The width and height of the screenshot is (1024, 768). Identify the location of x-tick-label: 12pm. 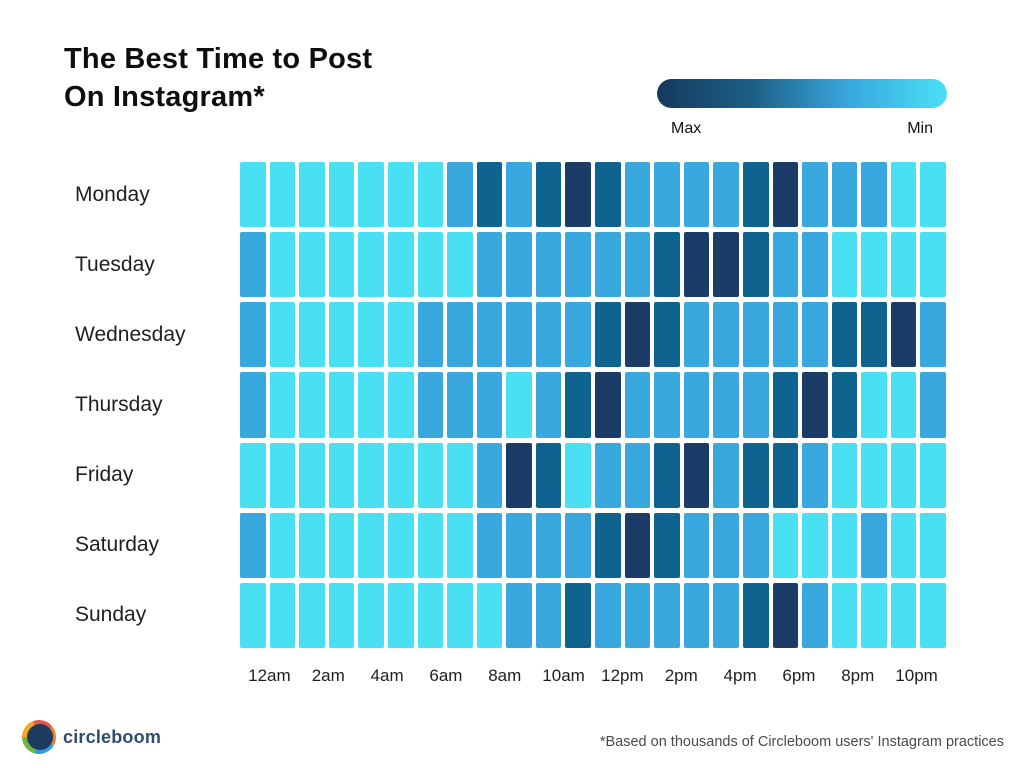
(622, 675).